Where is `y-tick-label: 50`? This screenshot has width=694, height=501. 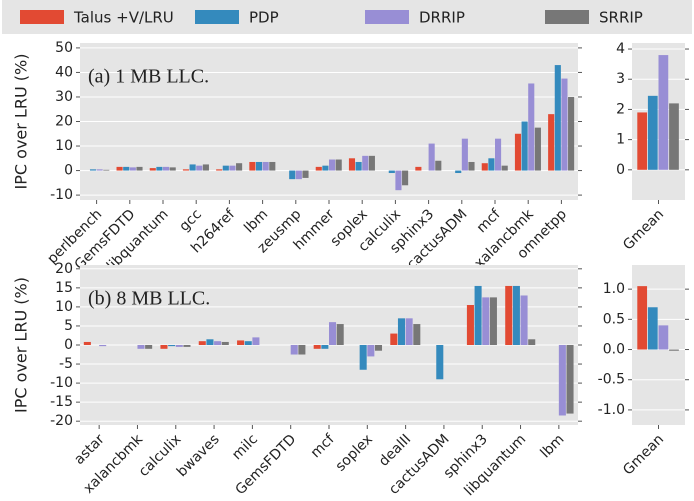
y-tick-label: 50 is located at coordinates (64, 48).